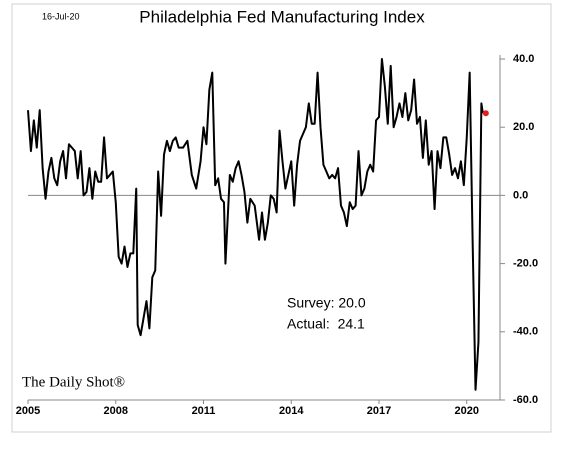  I want to click on latest-marker, so click(485, 113).